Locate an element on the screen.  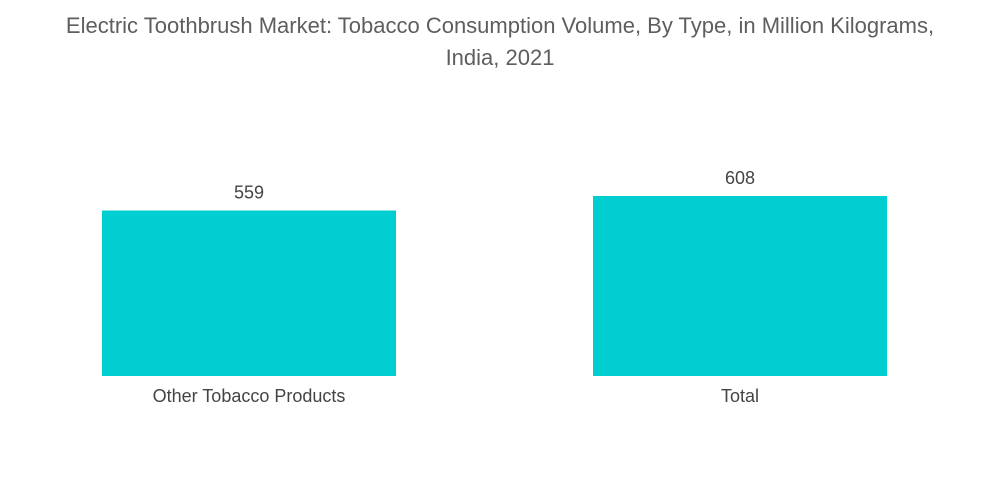
category-label-1: Total is located at coordinates (740, 396).